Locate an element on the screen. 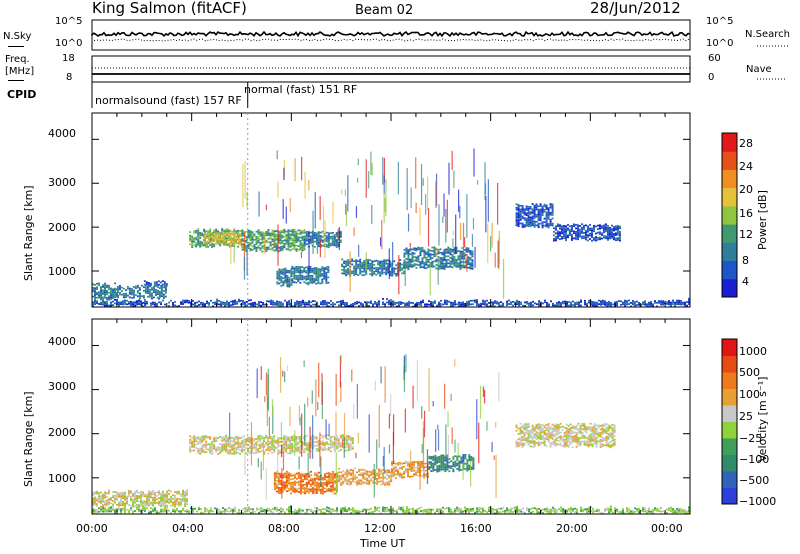  echo-streak is located at coordinates (488, 243).